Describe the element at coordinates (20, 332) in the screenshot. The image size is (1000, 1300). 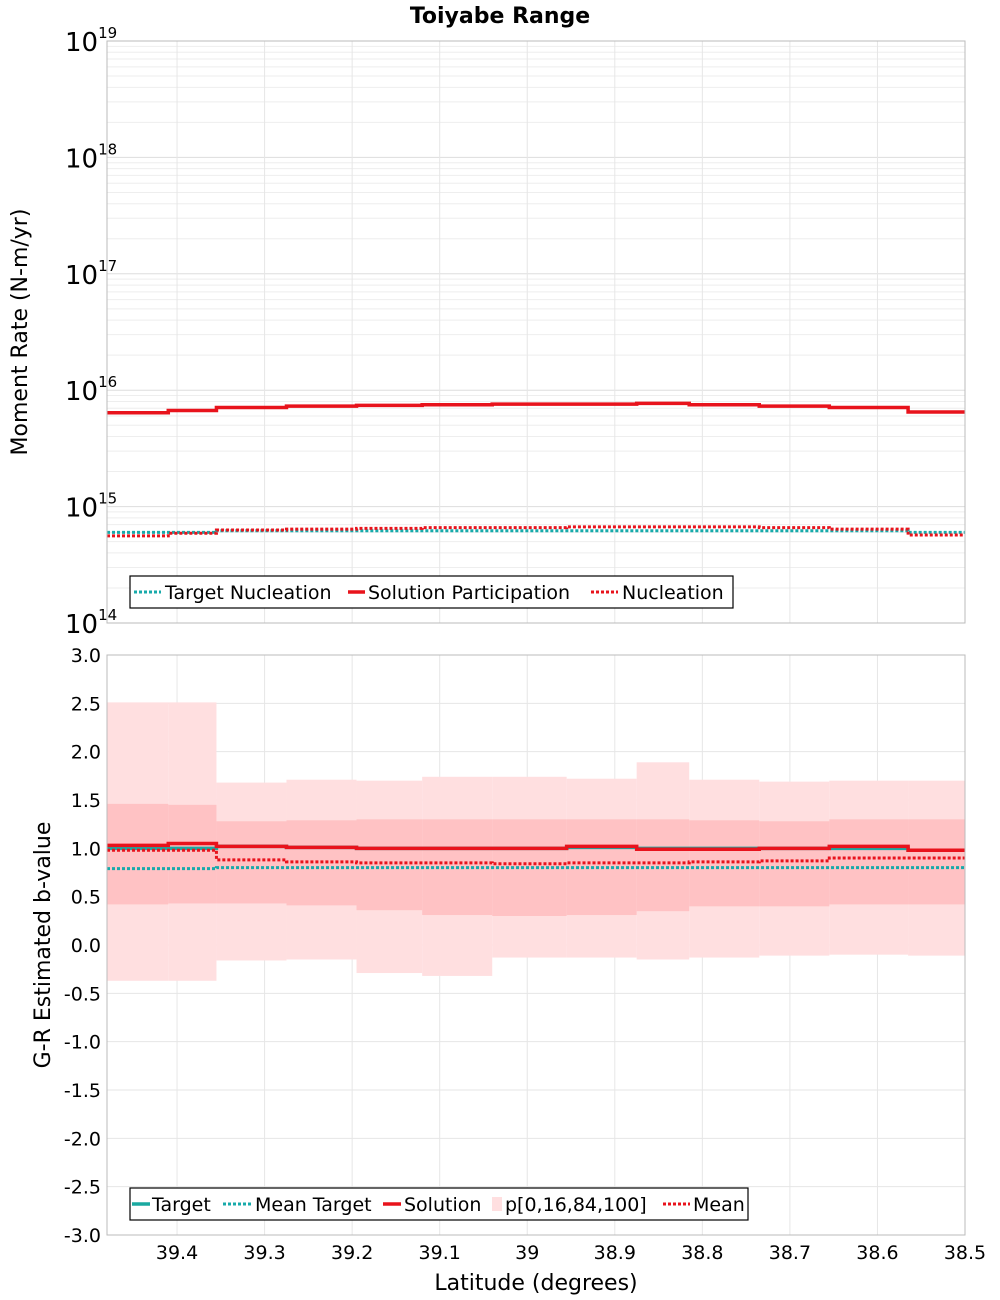
I see `top-y-axis-label: Moment Rate (N-m/yr)` at that location.